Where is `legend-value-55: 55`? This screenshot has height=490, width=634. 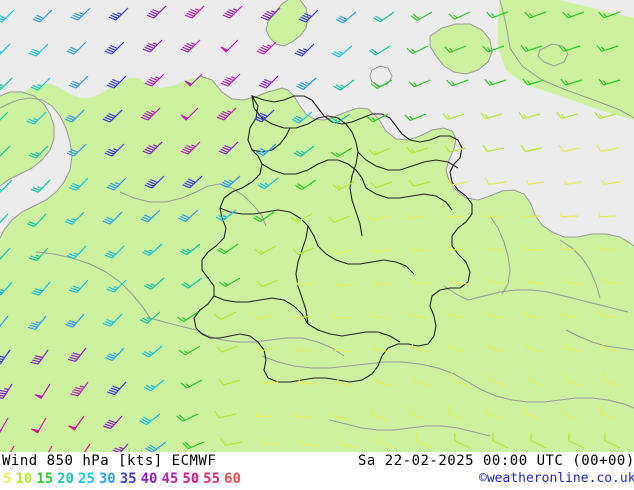
legend-value-55: 55 is located at coordinates (212, 479).